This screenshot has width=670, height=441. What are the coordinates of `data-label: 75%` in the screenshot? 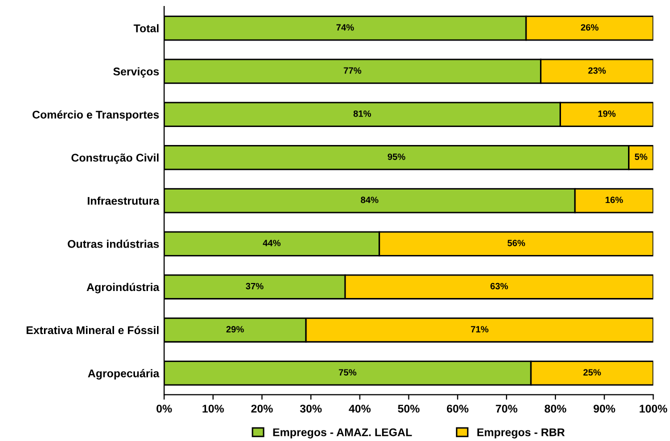 It's located at (347, 372).